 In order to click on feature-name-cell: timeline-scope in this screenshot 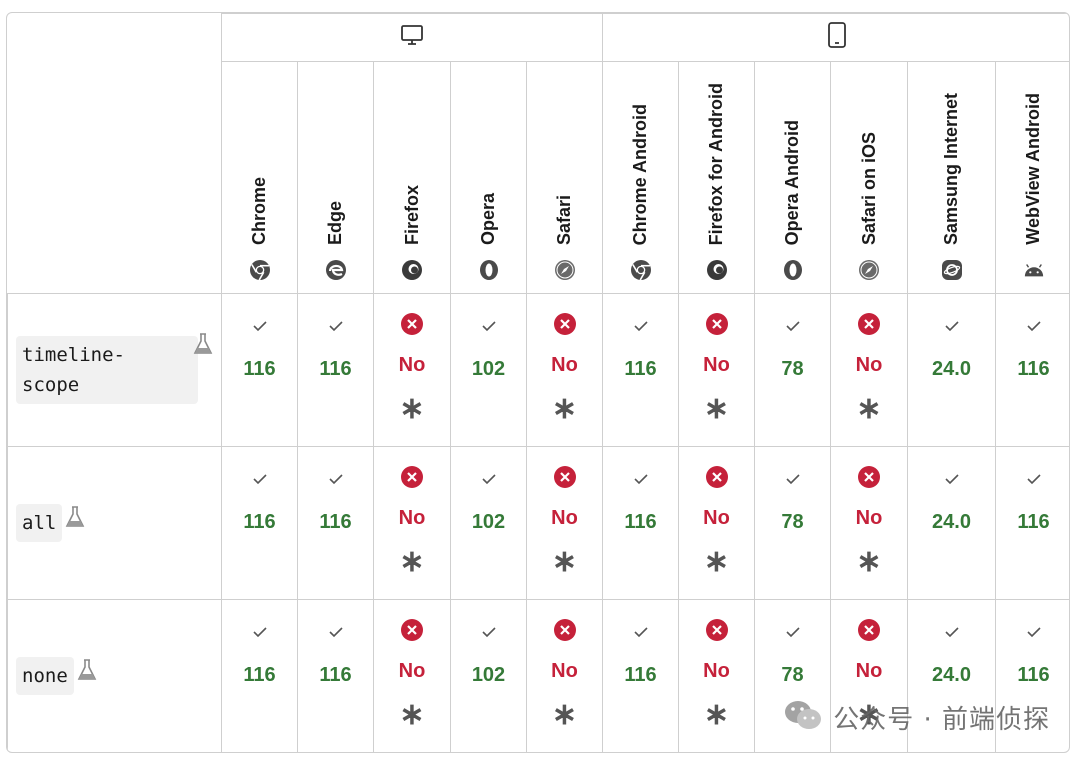, I will do `click(114, 370)`.